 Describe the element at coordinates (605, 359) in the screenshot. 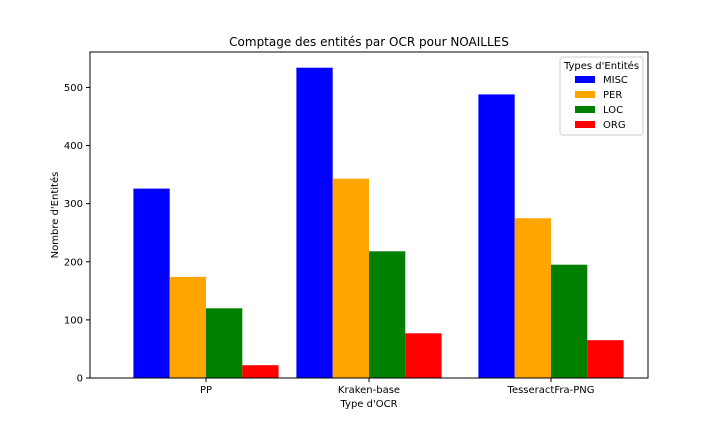

I see `bar-org-tesseractfra-png` at that location.